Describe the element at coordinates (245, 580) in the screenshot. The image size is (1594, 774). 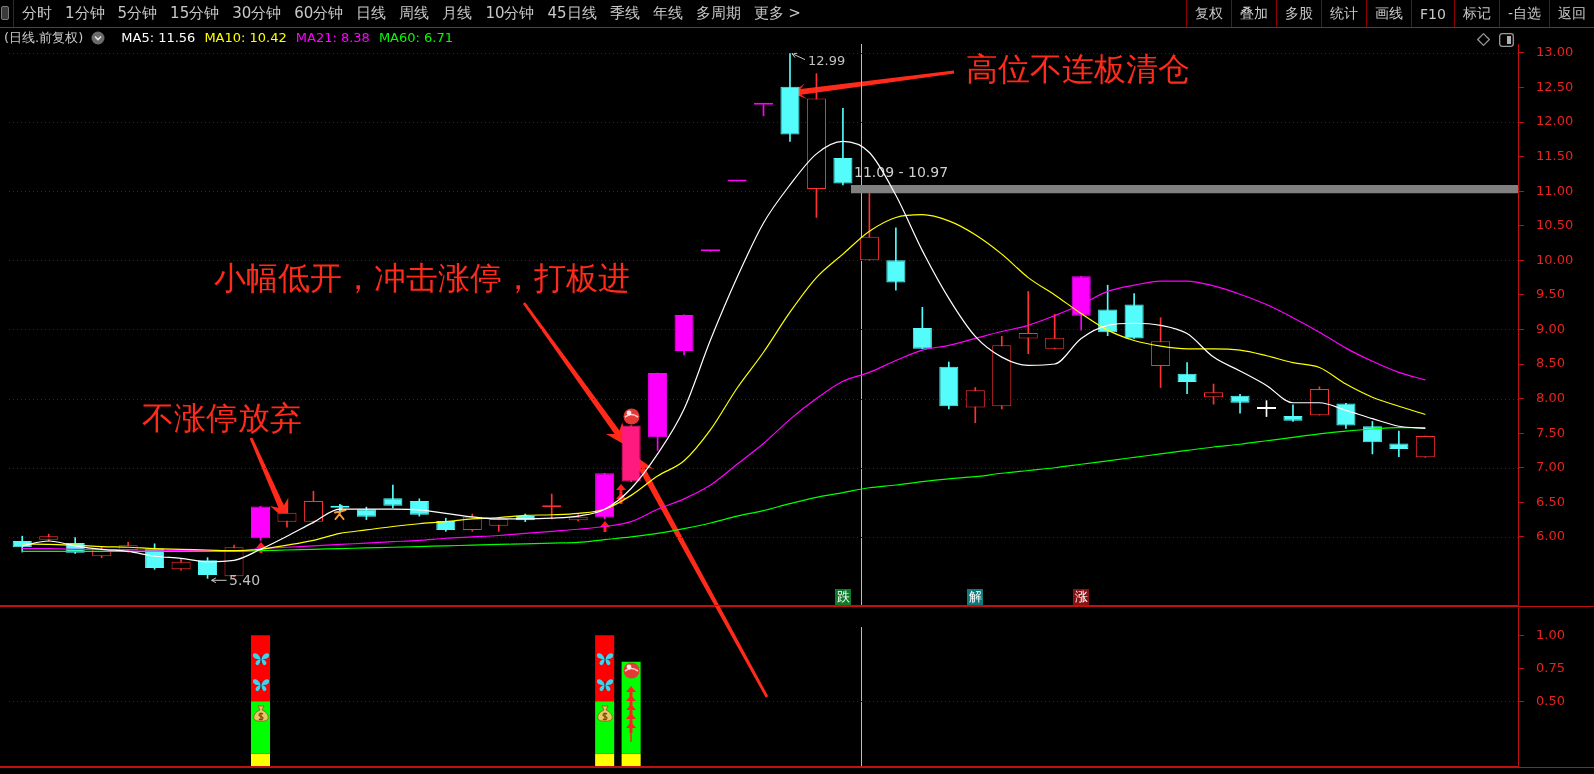
I see `annotation: 5.40` at that location.